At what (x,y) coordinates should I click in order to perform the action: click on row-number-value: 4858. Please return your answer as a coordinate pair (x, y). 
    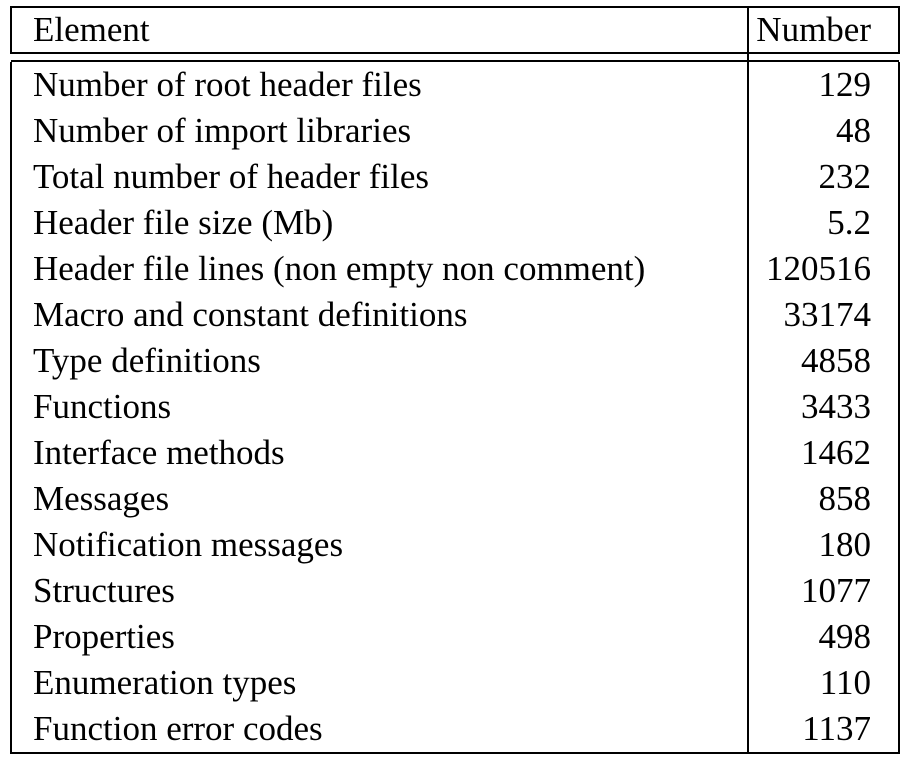
    Looking at the image, I should click on (824, 361).